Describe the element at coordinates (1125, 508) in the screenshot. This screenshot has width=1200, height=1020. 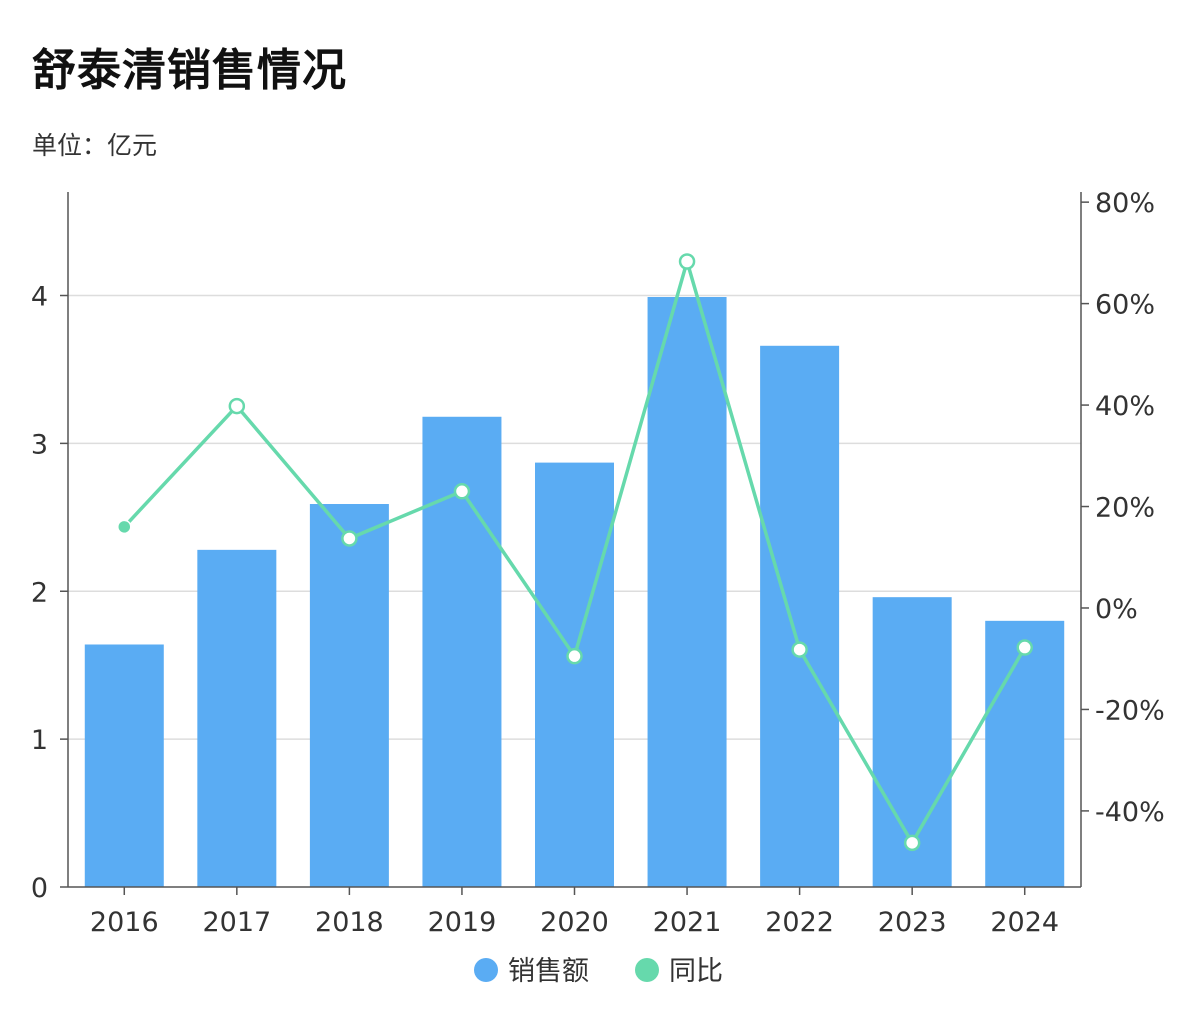
I see `y-right-tick-label: 20%` at that location.